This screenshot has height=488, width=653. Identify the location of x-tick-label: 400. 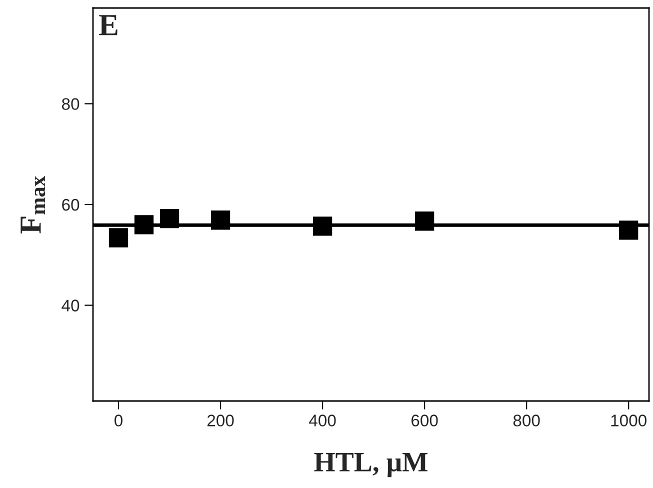
(322, 420).